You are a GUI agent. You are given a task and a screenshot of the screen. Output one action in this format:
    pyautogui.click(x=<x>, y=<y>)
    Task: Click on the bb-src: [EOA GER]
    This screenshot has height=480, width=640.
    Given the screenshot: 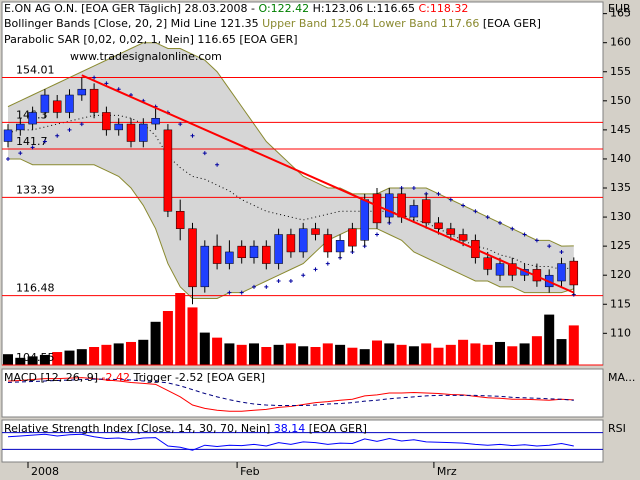 What is the action you would take?
    pyautogui.click(x=512, y=23)
    